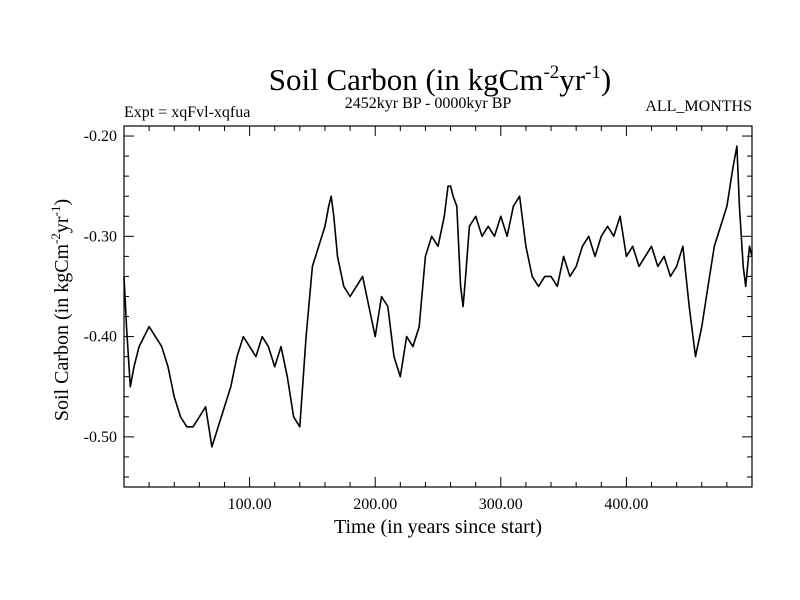 Image resolution: width=800 pixels, height=600 pixels. I want to click on x-axis-label: Time (in years since start), so click(438, 527).